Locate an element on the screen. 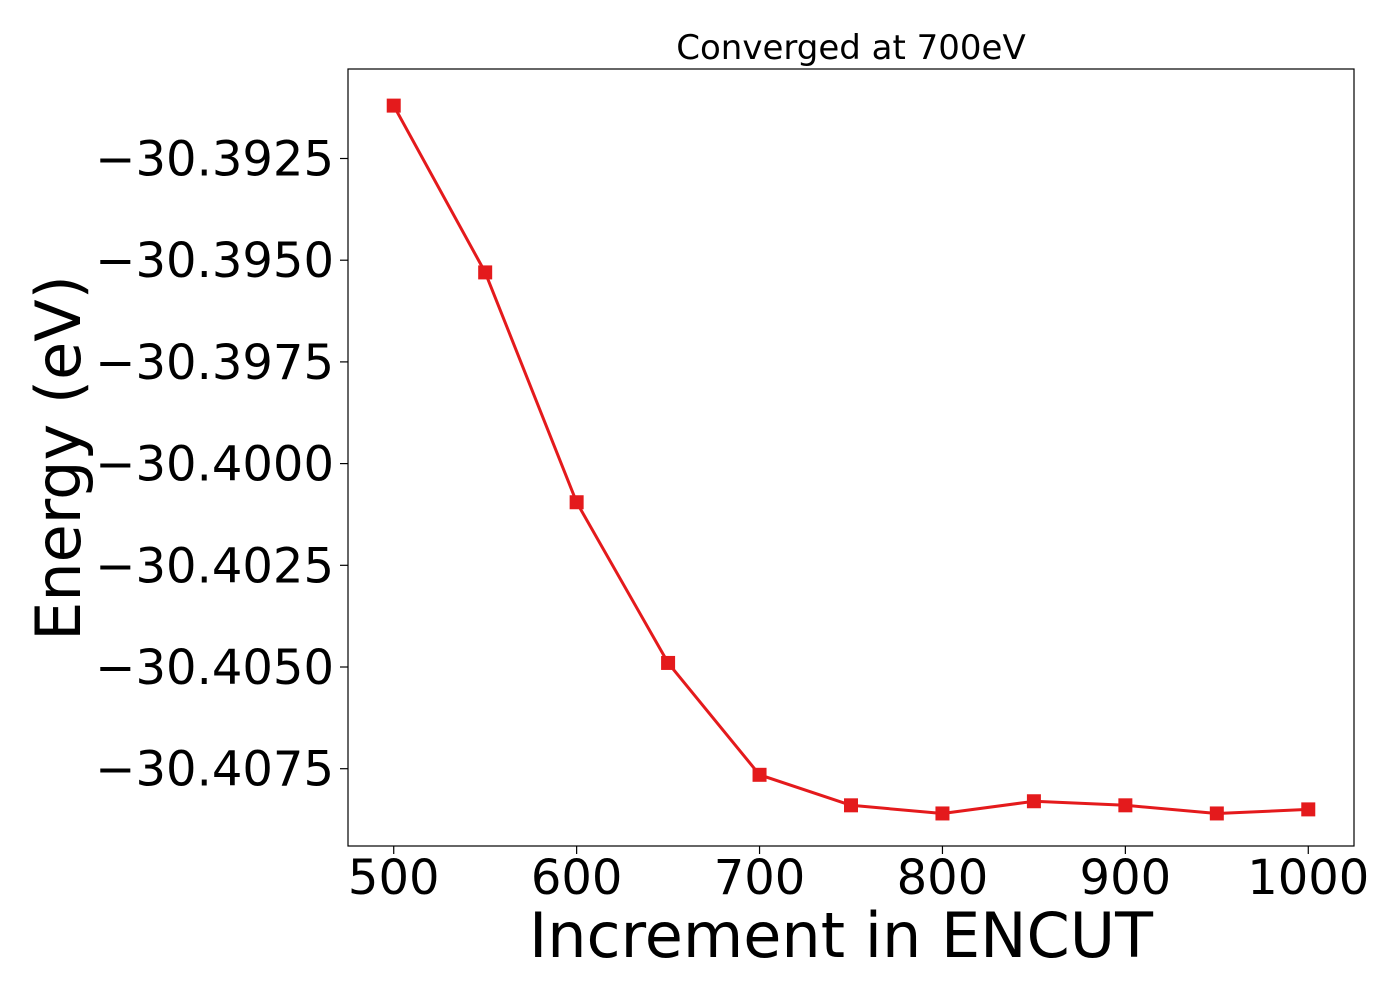 The width and height of the screenshot is (1400, 1000). y-tick-label: −30.3950 is located at coordinates (214, 261).